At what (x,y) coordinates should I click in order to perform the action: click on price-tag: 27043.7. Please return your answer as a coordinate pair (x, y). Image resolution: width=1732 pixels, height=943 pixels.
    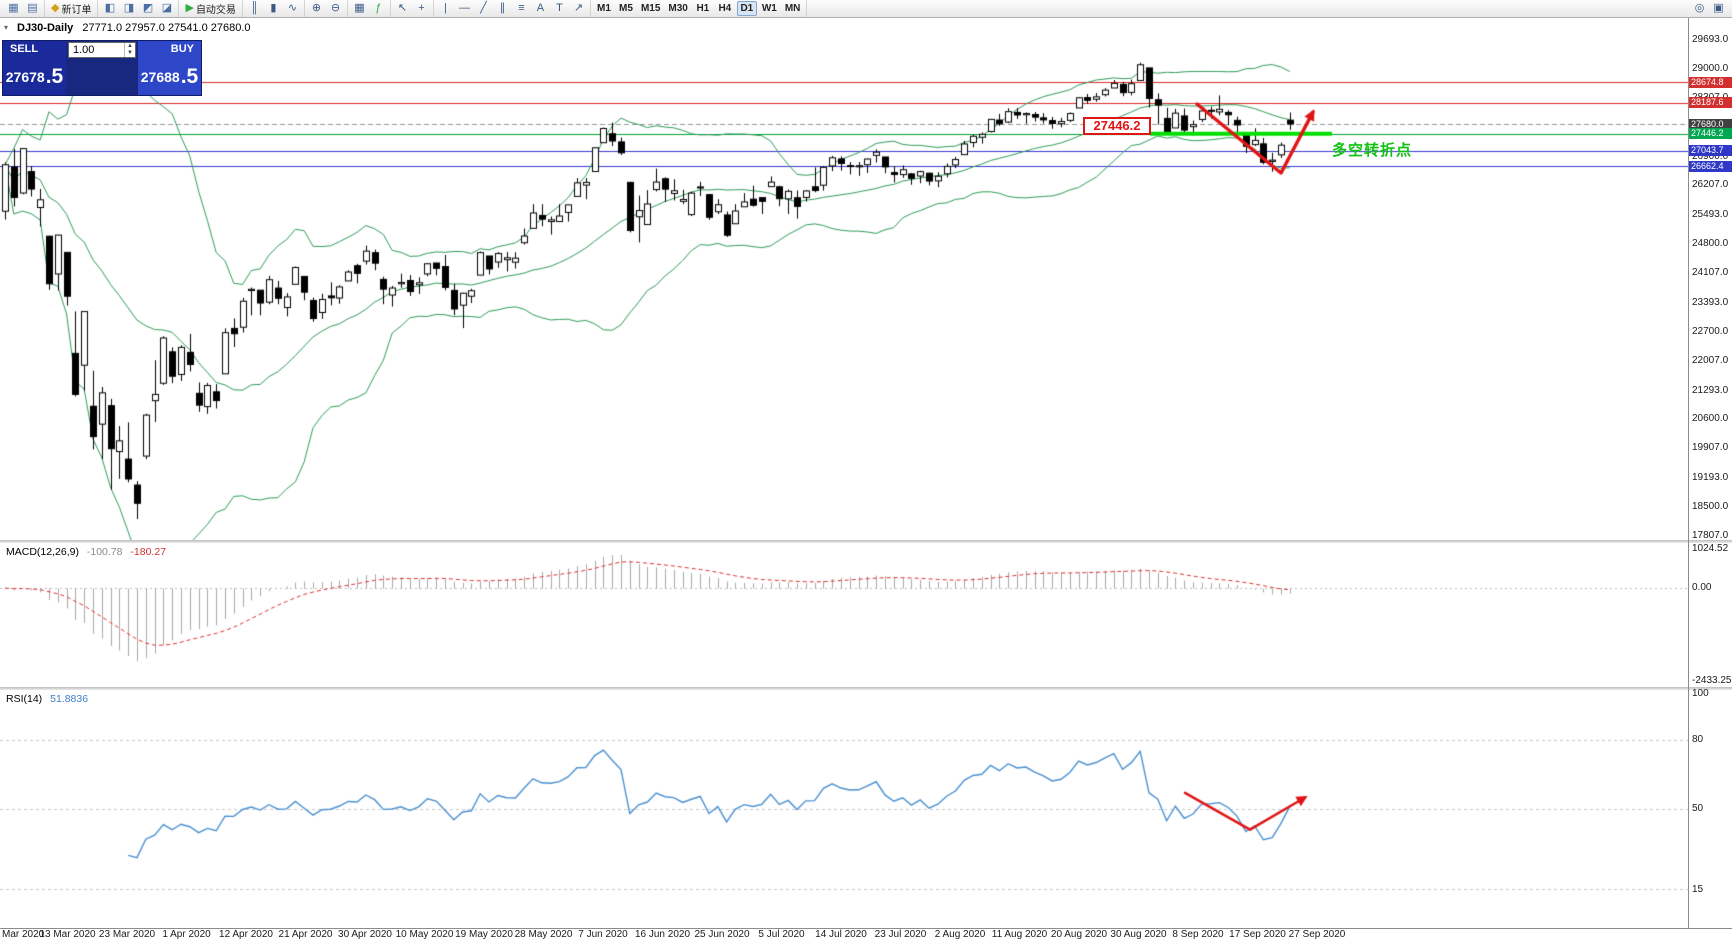
    Looking at the image, I should click on (1710, 151).